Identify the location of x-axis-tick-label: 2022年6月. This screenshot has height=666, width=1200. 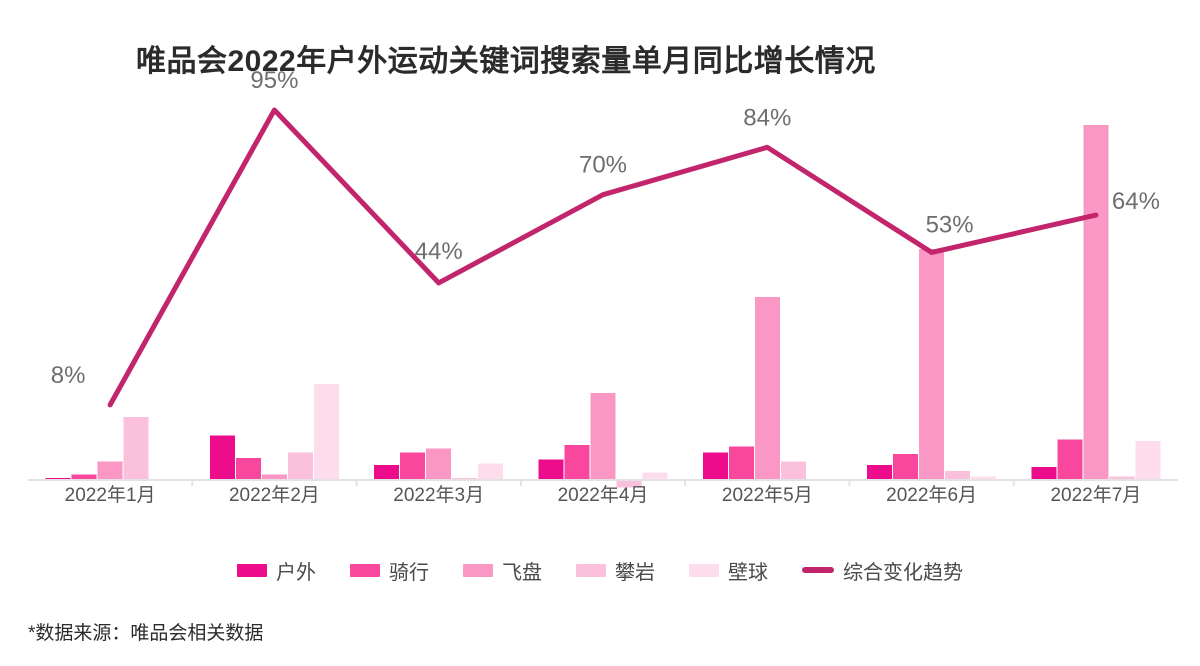
(932, 495).